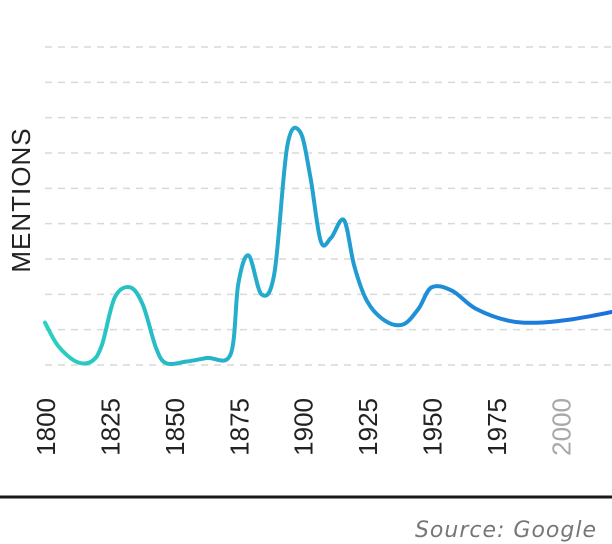 The width and height of the screenshot is (612, 544). What do you see at coordinates (175, 427) in the screenshot?
I see `x-tick-label: 1850` at bounding box center [175, 427].